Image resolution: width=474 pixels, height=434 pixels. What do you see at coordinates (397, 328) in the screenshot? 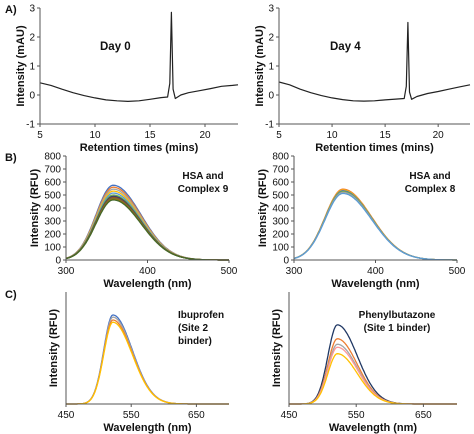
I see `annotation-text: (Site 1 binder)` at bounding box center [397, 328].